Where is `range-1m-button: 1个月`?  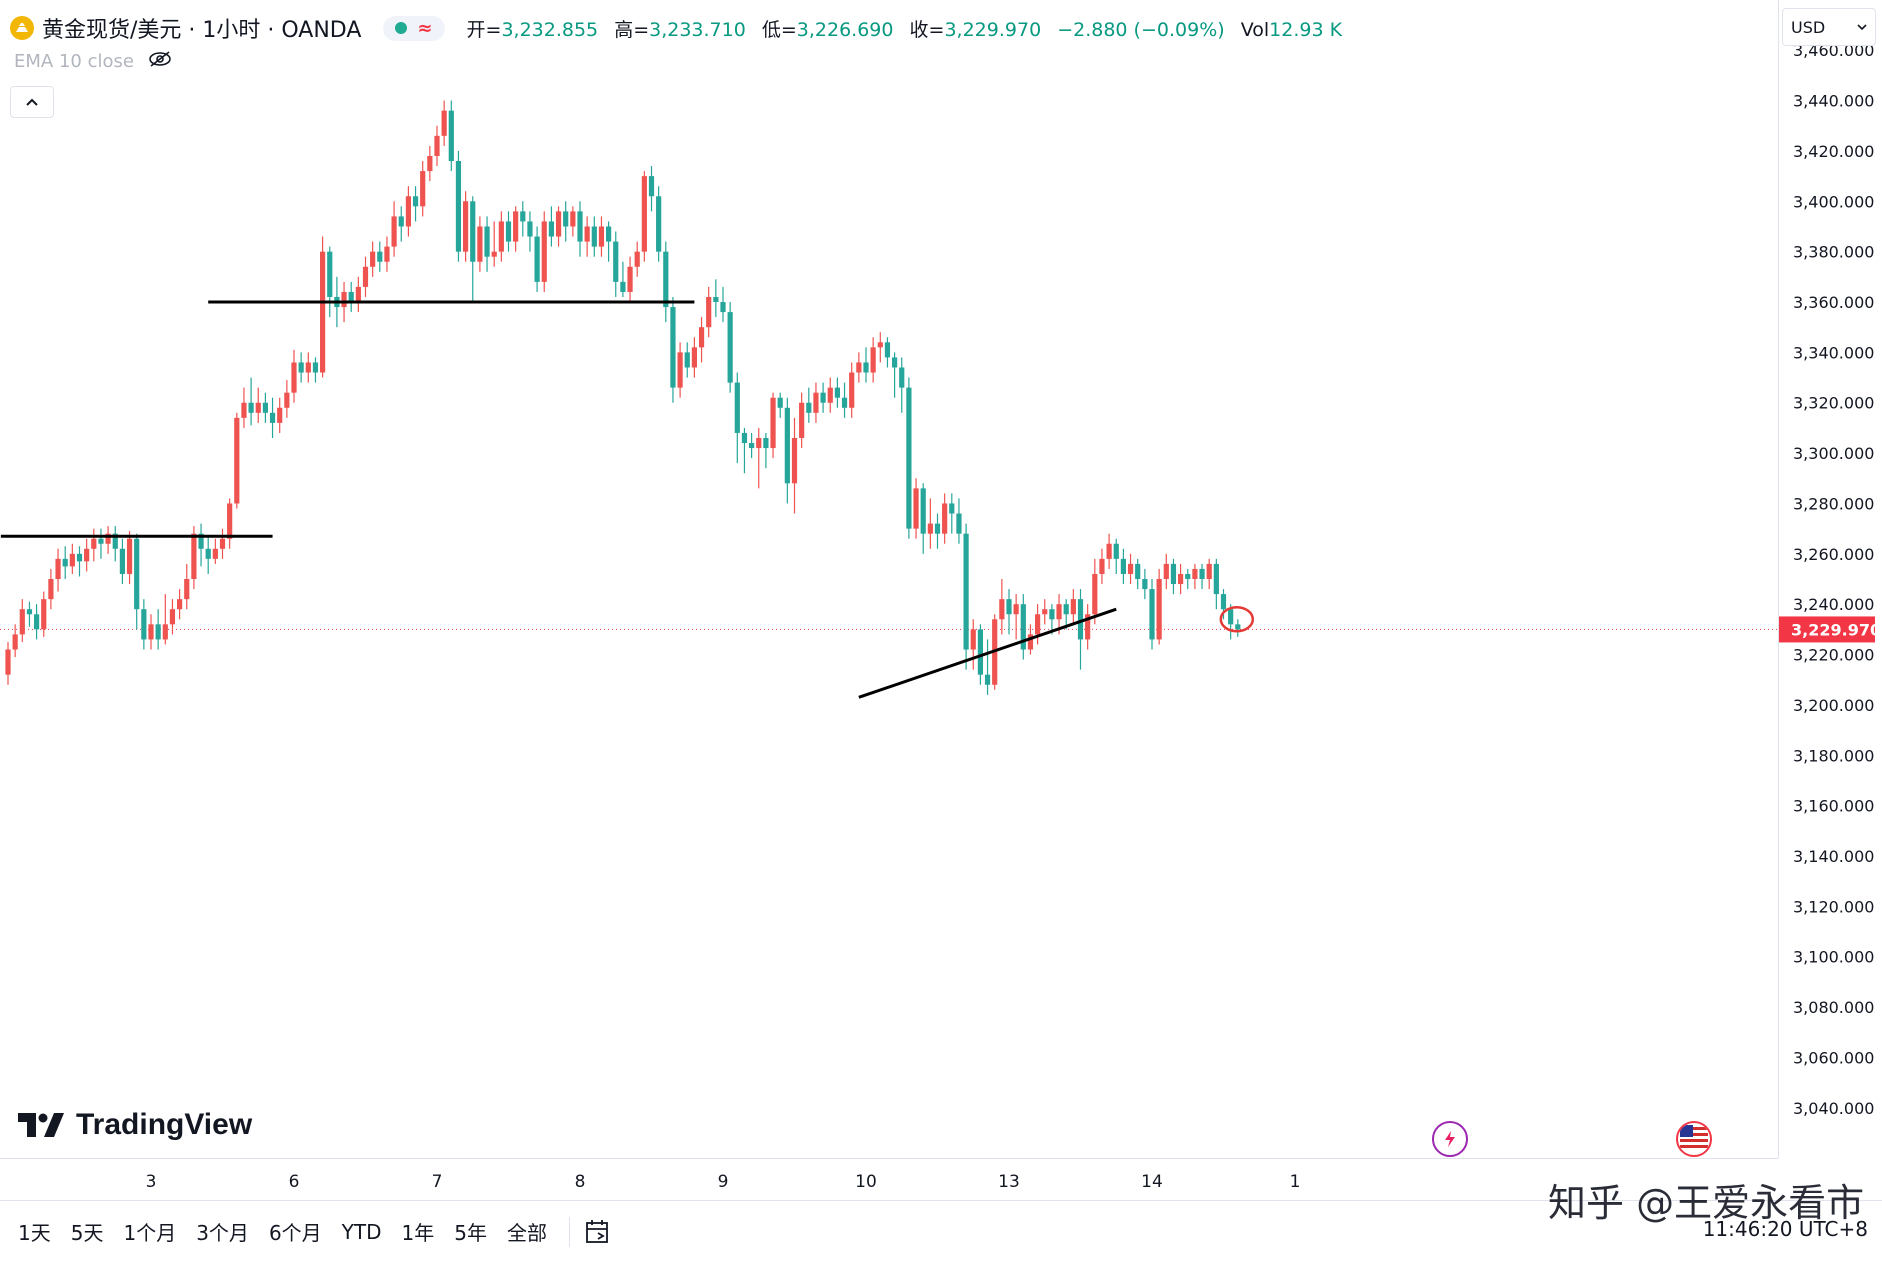
range-1m-button: 1个月 is located at coordinates (150, 1233).